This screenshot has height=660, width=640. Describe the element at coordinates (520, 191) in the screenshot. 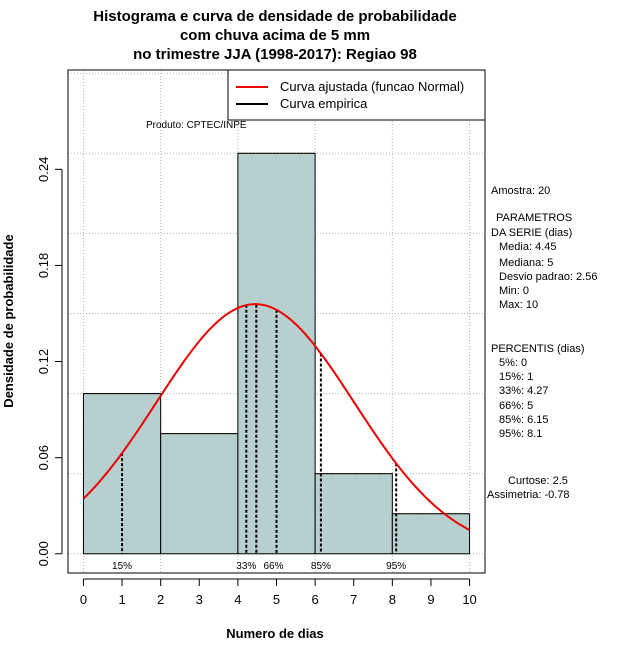

I see `sample-size: Amostra: 20` at that location.